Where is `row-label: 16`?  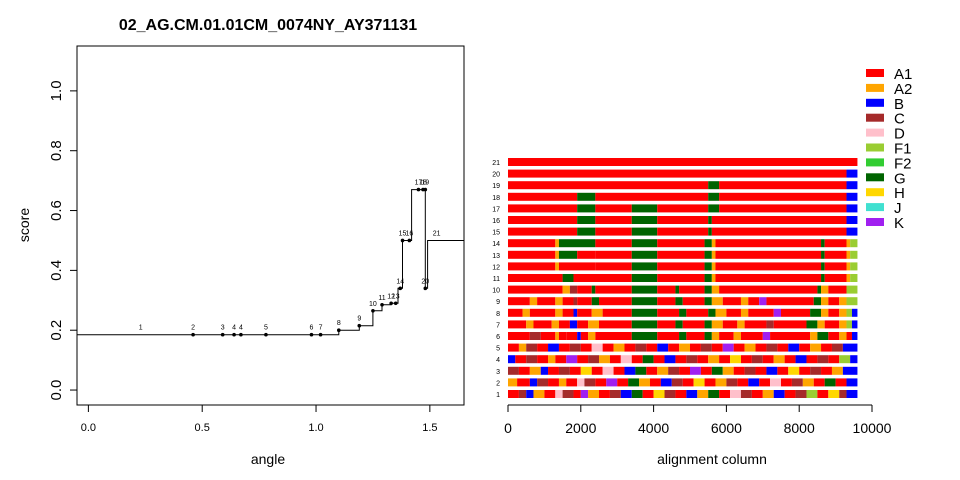 row-label: 16 is located at coordinates (496, 221).